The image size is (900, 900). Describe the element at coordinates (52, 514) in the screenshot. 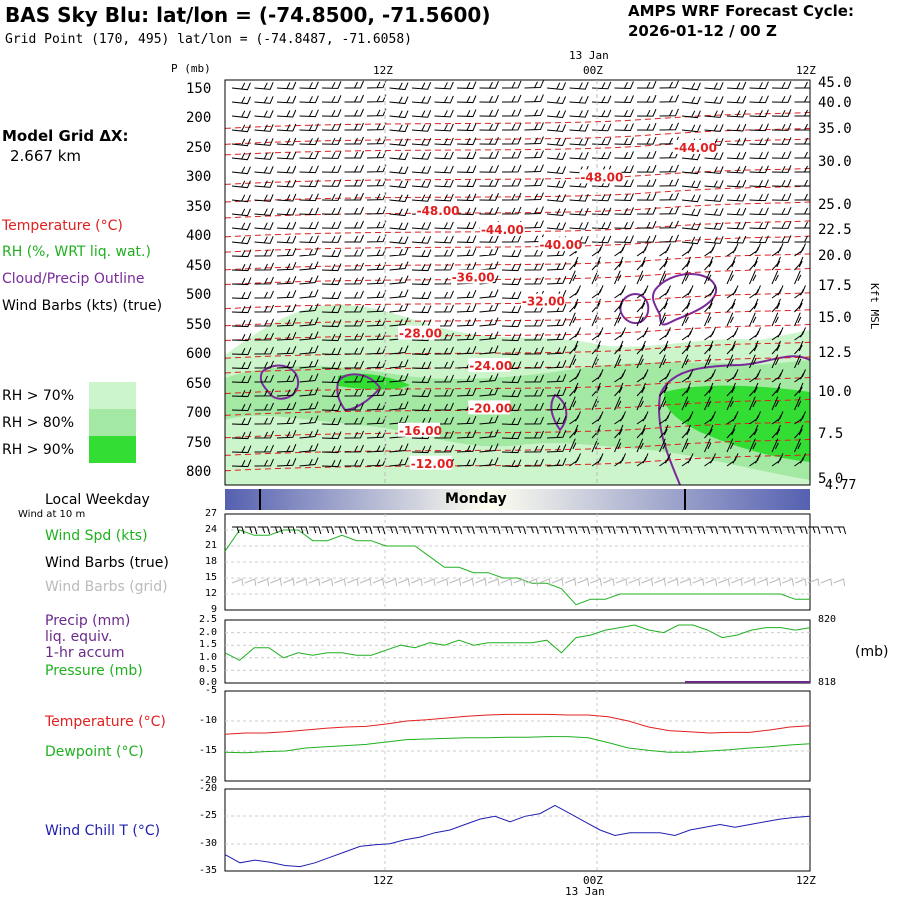

I see `wind-at-10m-label: Wind at 10 m` at that location.